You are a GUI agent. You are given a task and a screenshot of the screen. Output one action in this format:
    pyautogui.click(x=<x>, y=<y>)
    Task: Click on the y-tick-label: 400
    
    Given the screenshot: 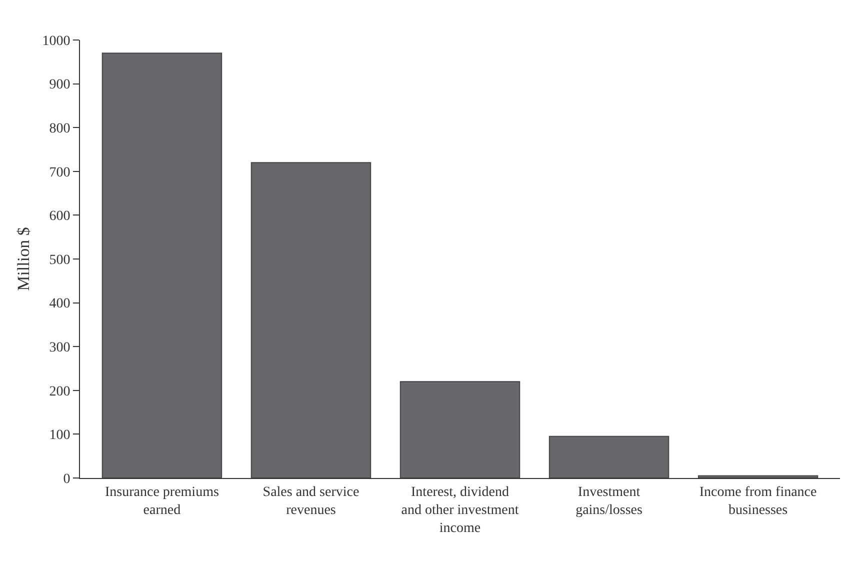 What is the action you would take?
    pyautogui.click(x=59, y=304)
    